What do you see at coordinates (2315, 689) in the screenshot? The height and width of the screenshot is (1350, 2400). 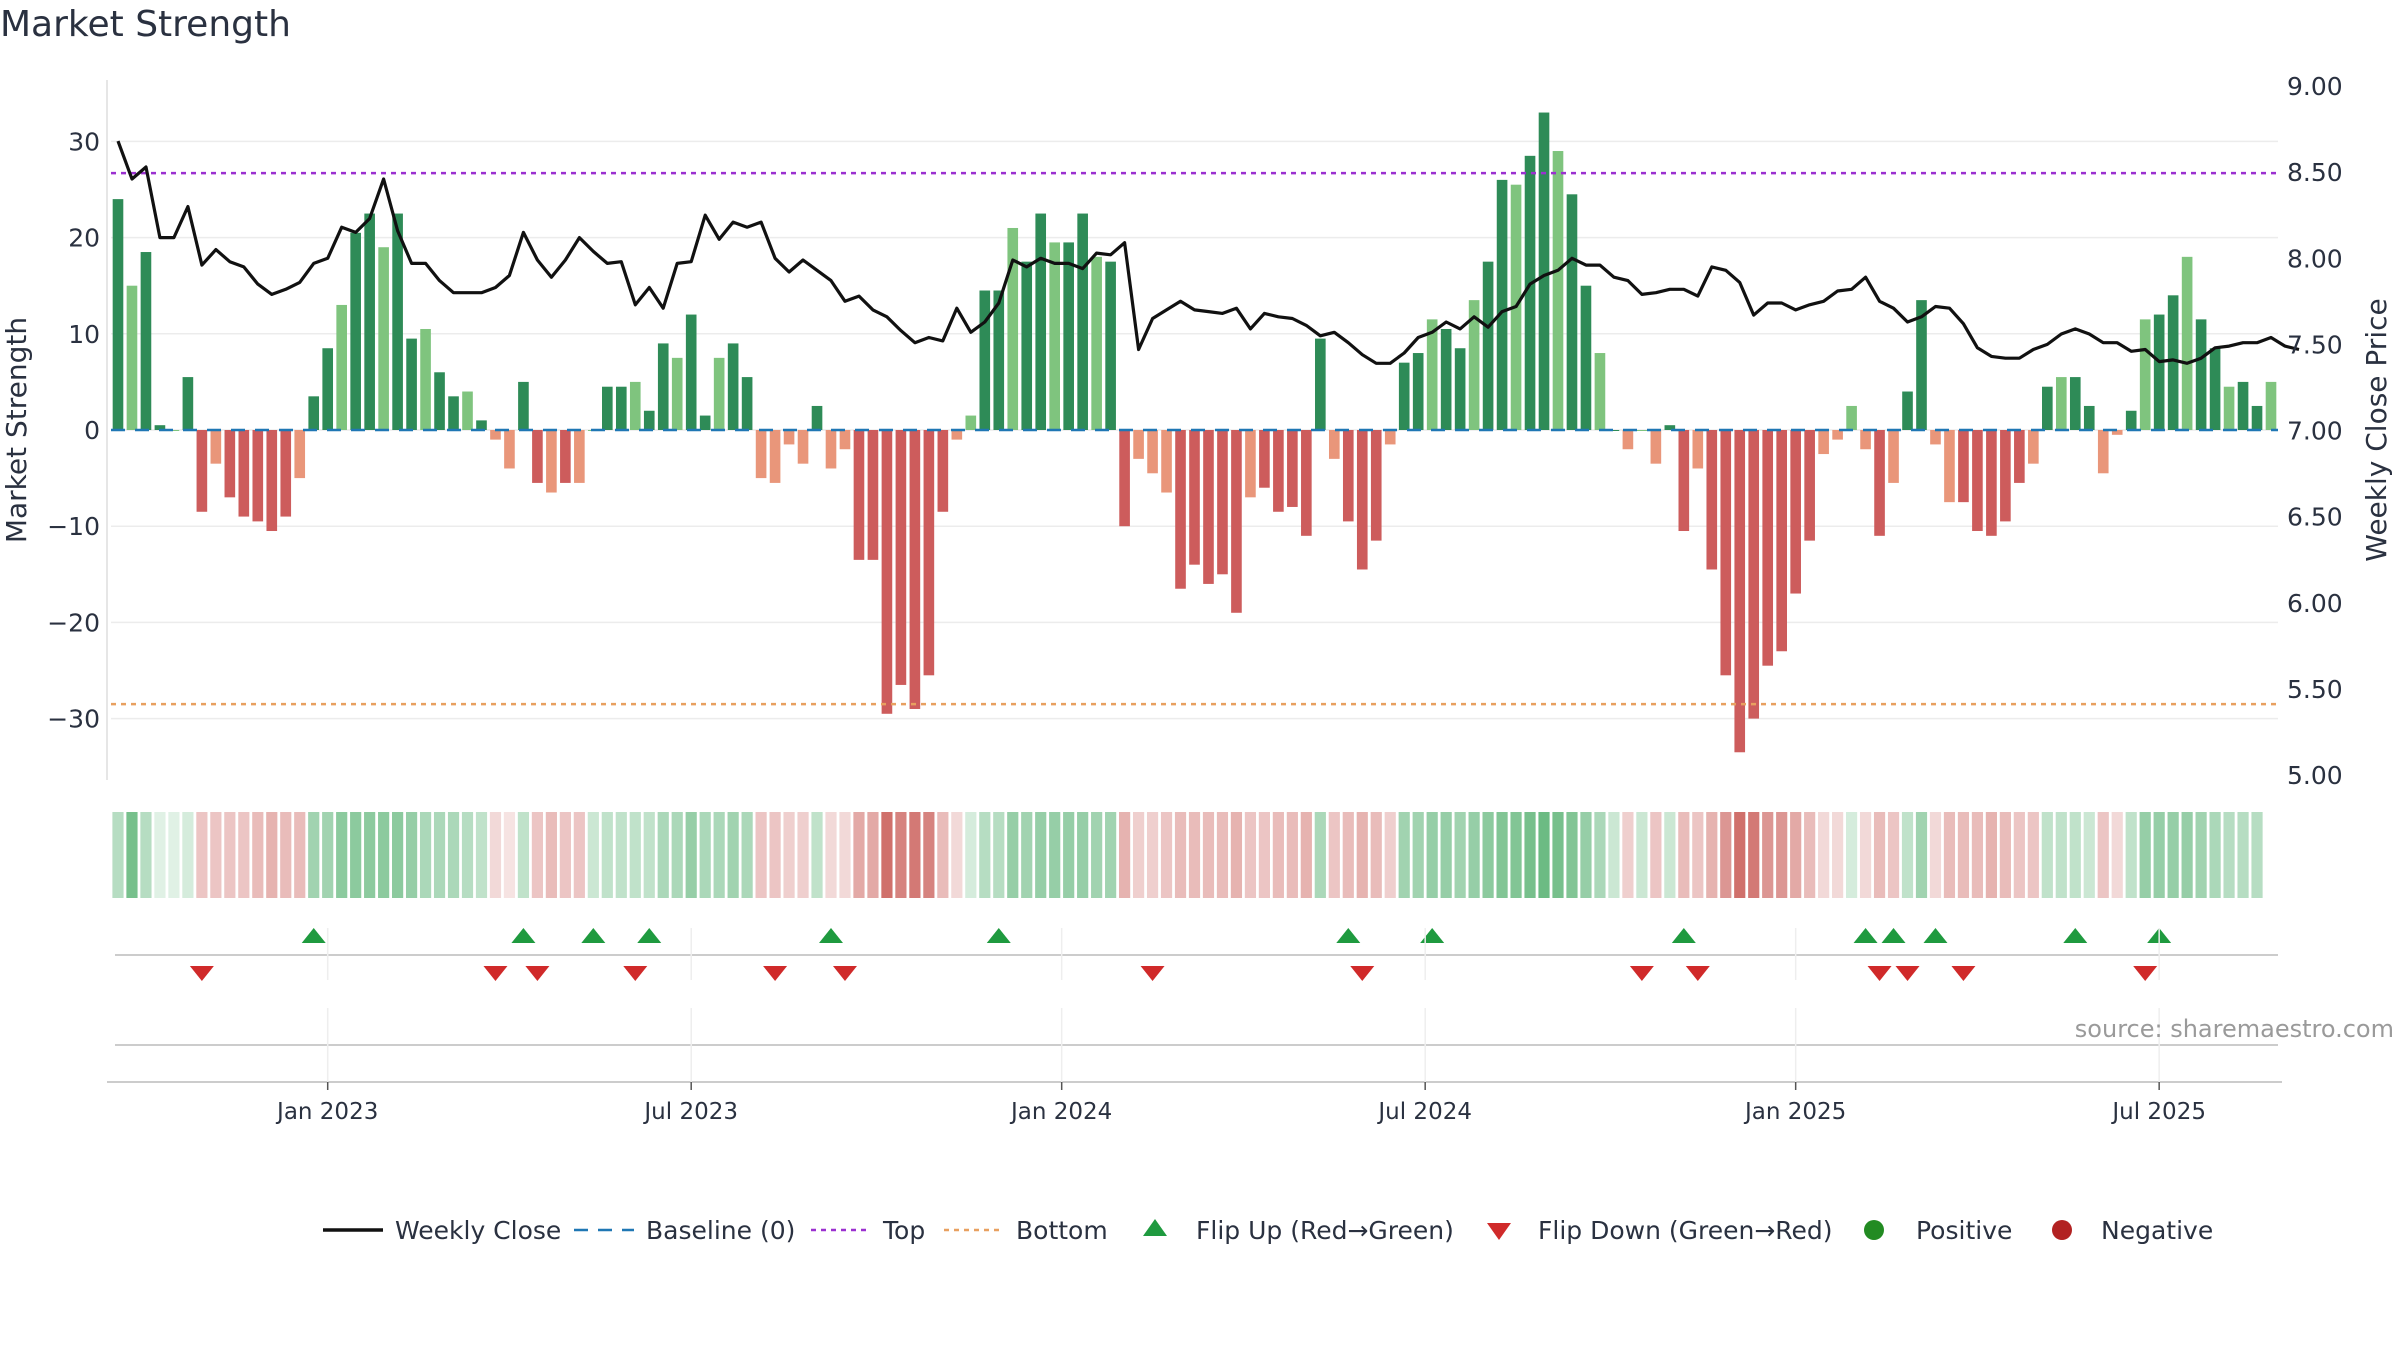 I see `y-right-tick-label: 5.50` at bounding box center [2315, 689].